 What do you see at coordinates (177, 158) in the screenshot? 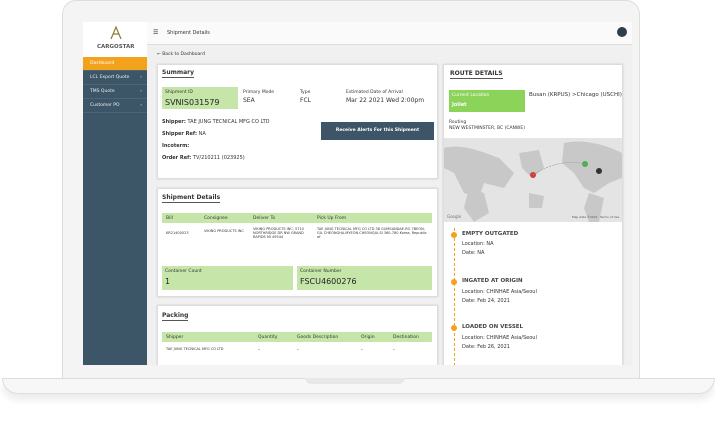
I see `detail-label: Order Ref:` at bounding box center [177, 158].